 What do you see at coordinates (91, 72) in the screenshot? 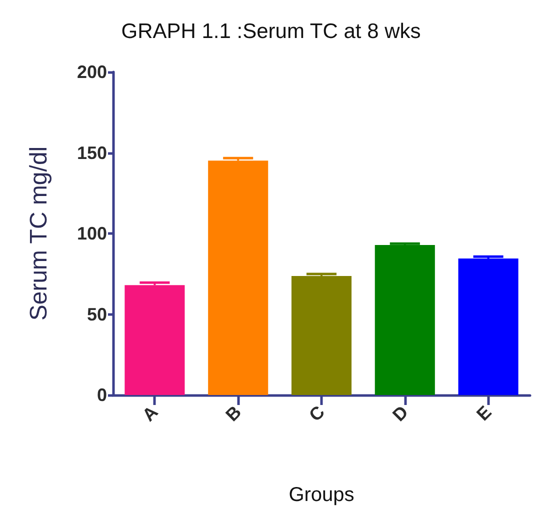
I see `y-tick-label: 200` at bounding box center [91, 72].